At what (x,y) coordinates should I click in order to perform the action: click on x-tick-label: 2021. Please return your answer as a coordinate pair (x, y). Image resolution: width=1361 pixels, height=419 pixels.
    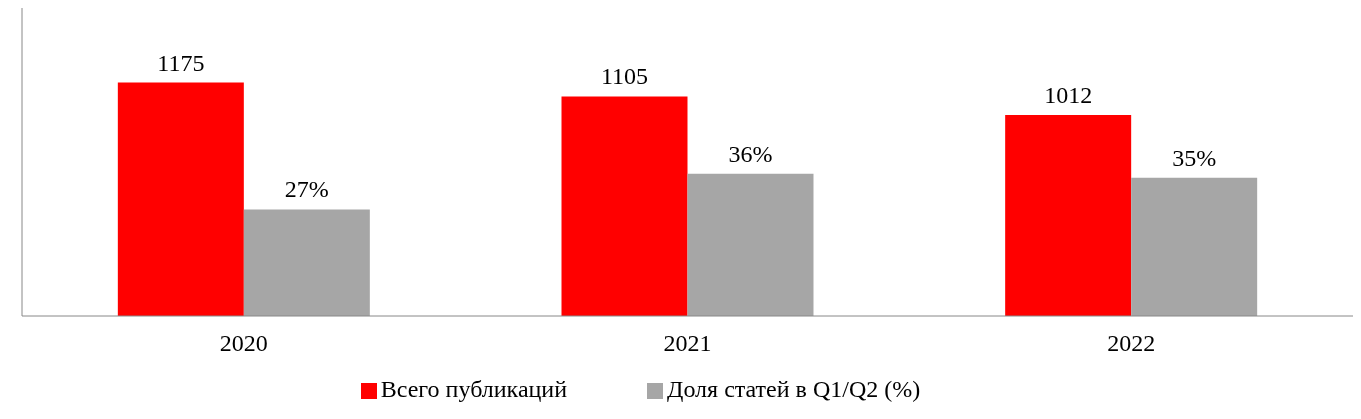
    Looking at the image, I should click on (687, 343).